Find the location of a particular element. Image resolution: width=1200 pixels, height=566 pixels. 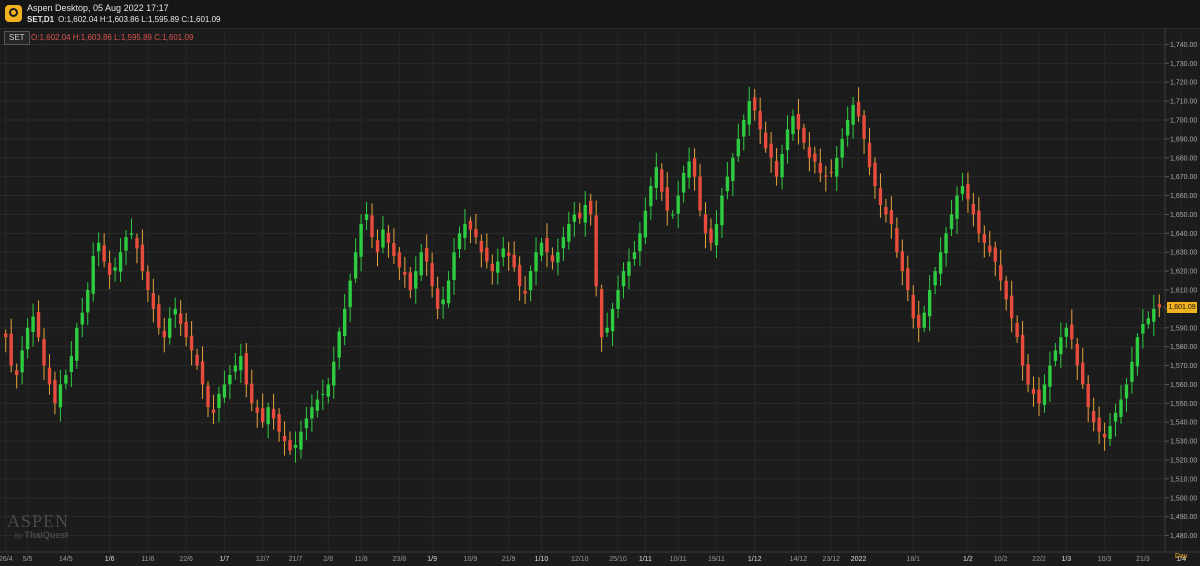

watermark-brand: by ThaiQuest is located at coordinates (42, 535).